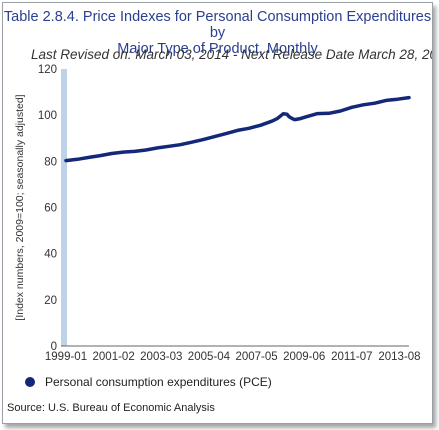 Image resolution: width=439 pixels, height=430 pixels. I want to click on y-tick-label: 80, so click(50, 162).